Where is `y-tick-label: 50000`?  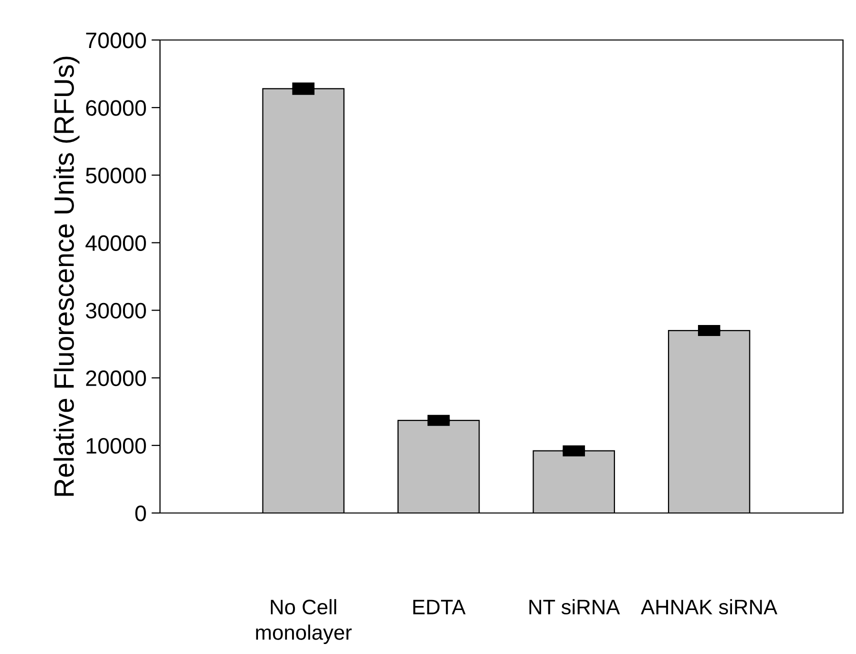
y-tick-label: 50000 is located at coordinates (116, 176).